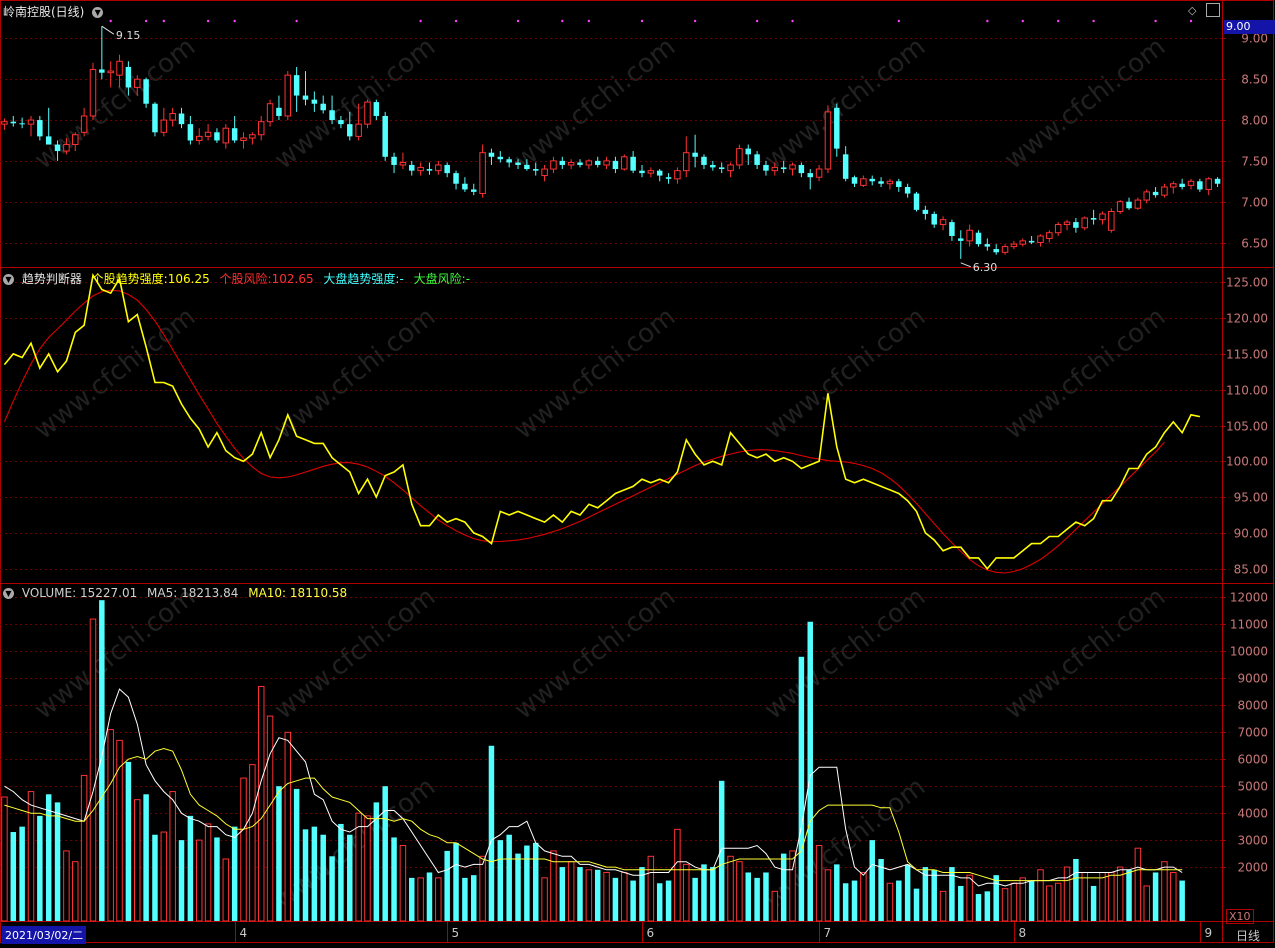  Describe the element at coordinates (244, 933) in the screenshot. I see `month-label: 4` at that location.